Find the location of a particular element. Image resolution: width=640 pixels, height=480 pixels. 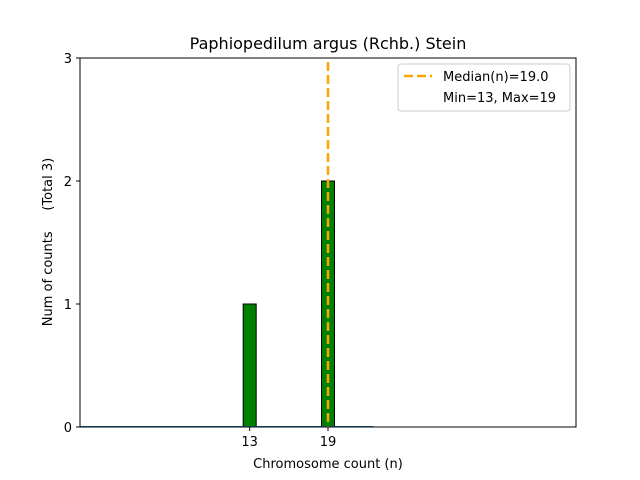

y-tick-label: 0 is located at coordinates (68, 428).